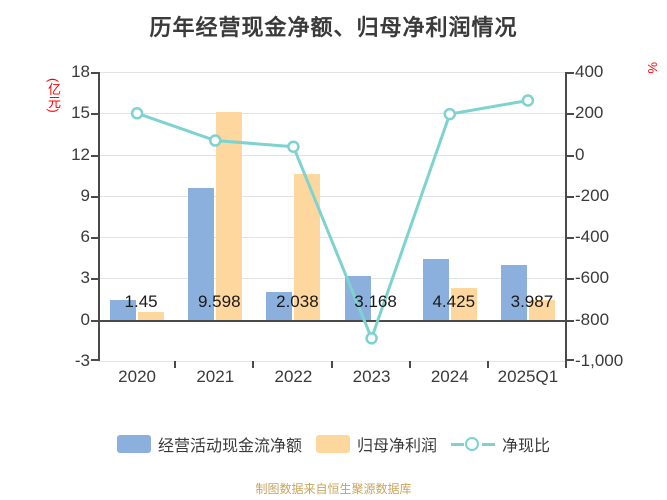 The width and height of the screenshot is (667, 500). I want to click on chart-legend: 经营活动现金流净额 归母净利润 净现比, so click(333, 444).